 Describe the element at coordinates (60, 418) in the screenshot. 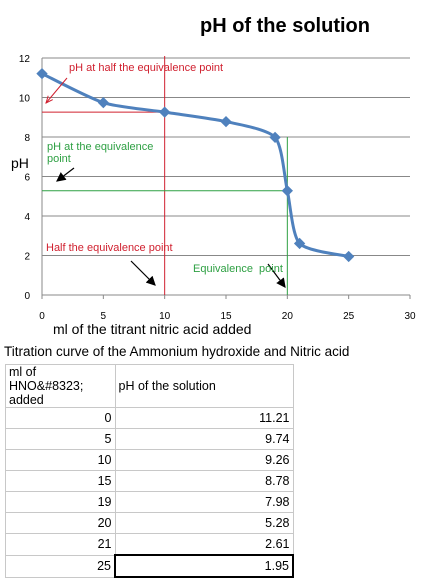

I see `volume-cell: 0` at that location.